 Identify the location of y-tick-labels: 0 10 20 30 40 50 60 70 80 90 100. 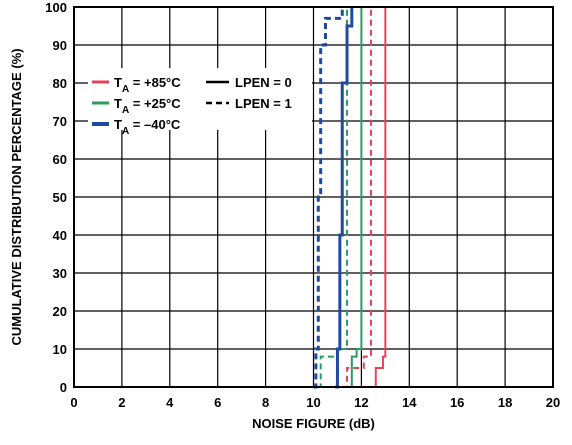
(56, 197).